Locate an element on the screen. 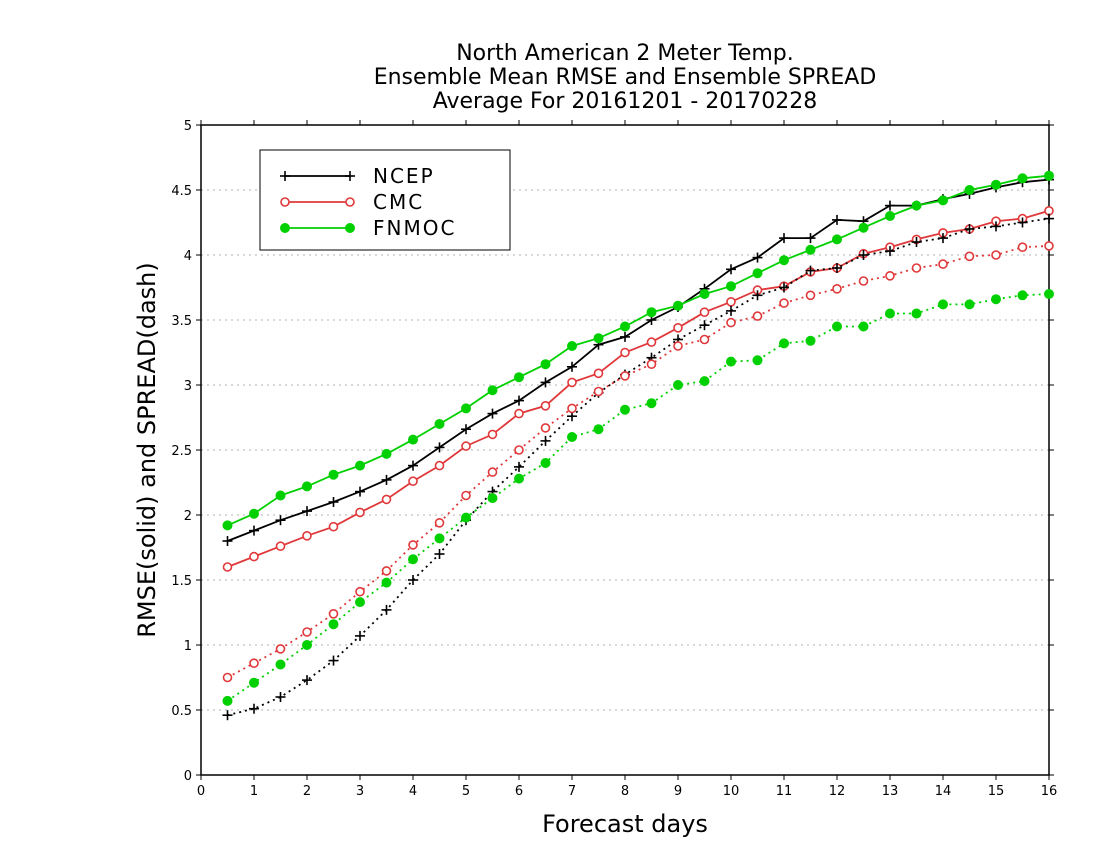 Image resolution: width=1100 pixels, height=850 pixels. y-tick-label: 3 is located at coordinates (188, 386).